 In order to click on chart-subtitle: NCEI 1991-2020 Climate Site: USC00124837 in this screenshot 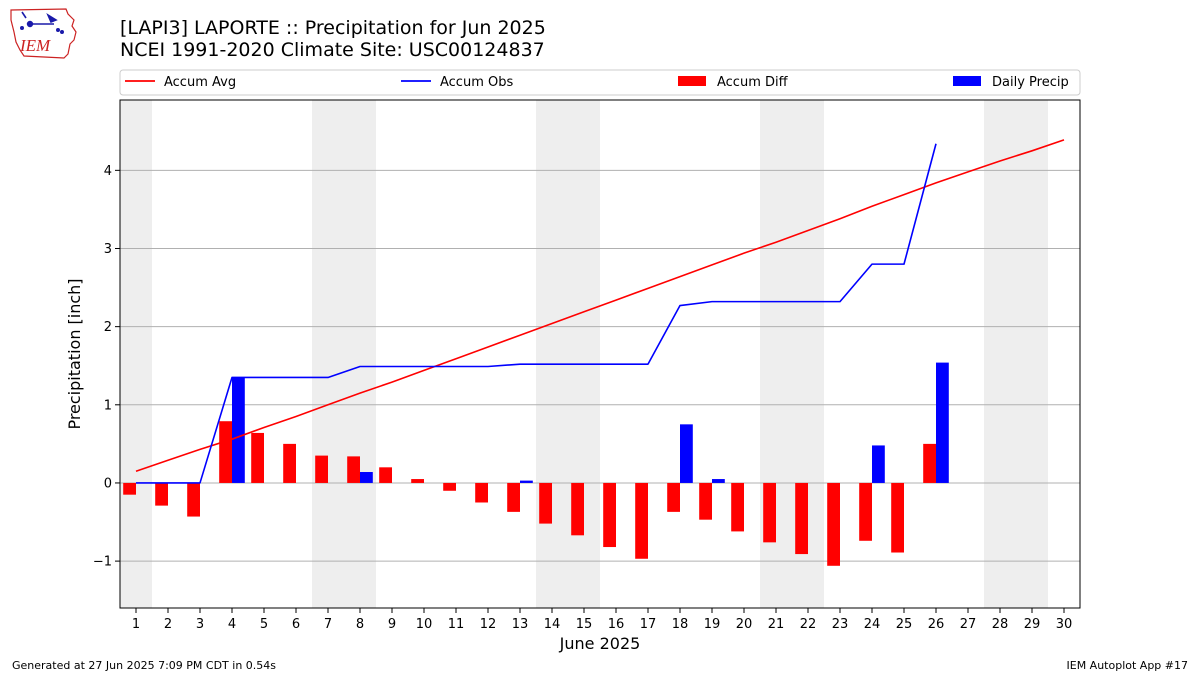, I will do `click(332, 50)`.